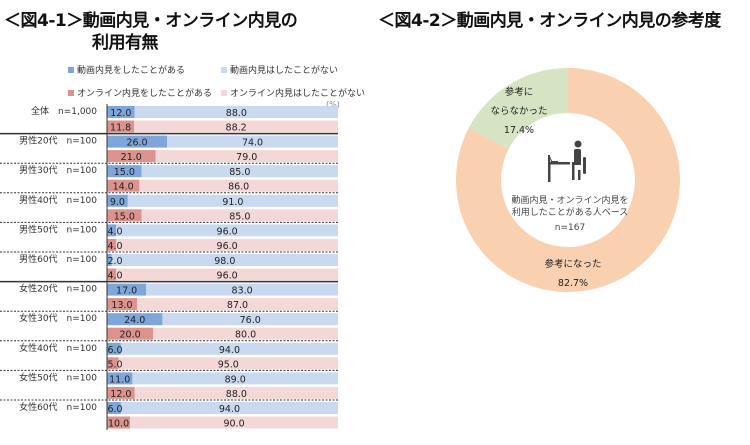 Image resolution: width=750 pixels, height=445 pixels. I want to click on data-label: 14.0, so click(123, 187).